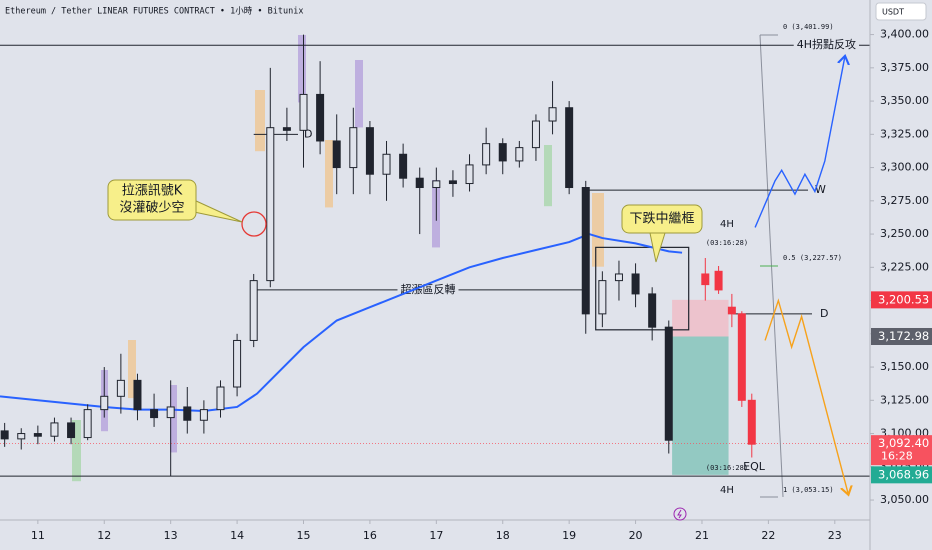 The height and width of the screenshot is (550, 932). Describe the element at coordinates (904, 200) in the screenshot. I see `y-tick-label: 3,275.00` at that location.